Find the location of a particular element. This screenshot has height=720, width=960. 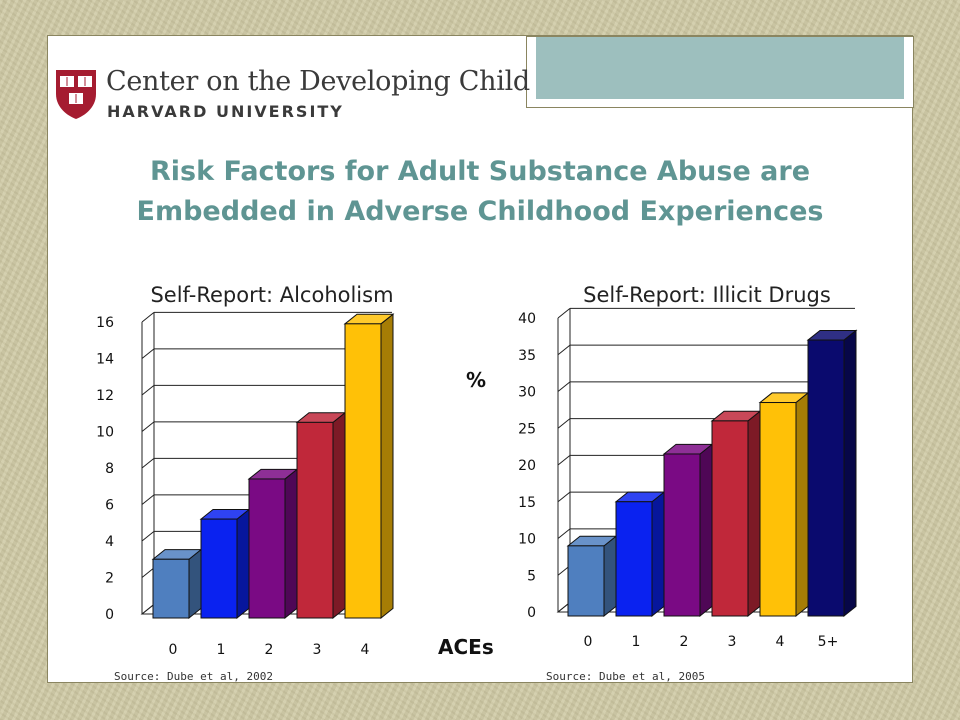

chart-title: Self-Report: Illicit Drugs is located at coordinates (707, 295).